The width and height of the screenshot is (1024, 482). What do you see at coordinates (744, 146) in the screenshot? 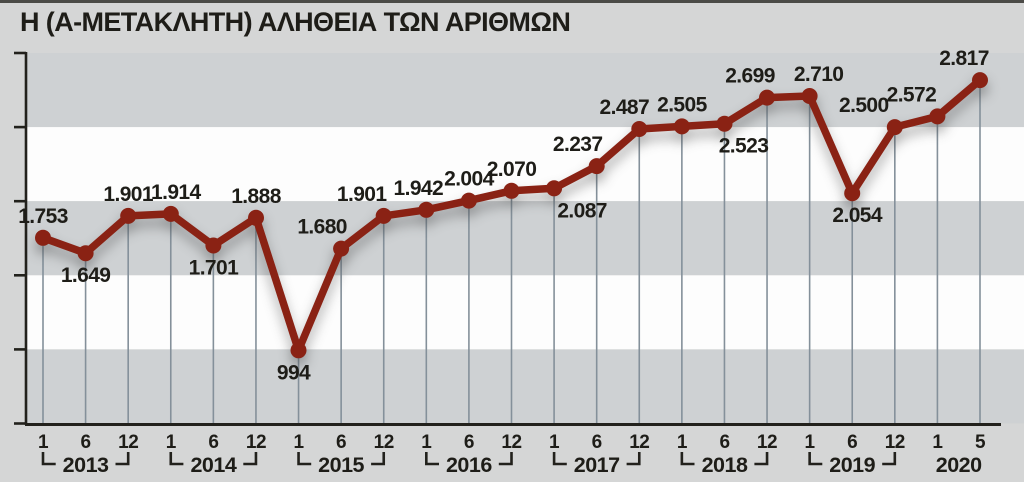
I see `point-value-label: 2.523` at bounding box center [744, 146].